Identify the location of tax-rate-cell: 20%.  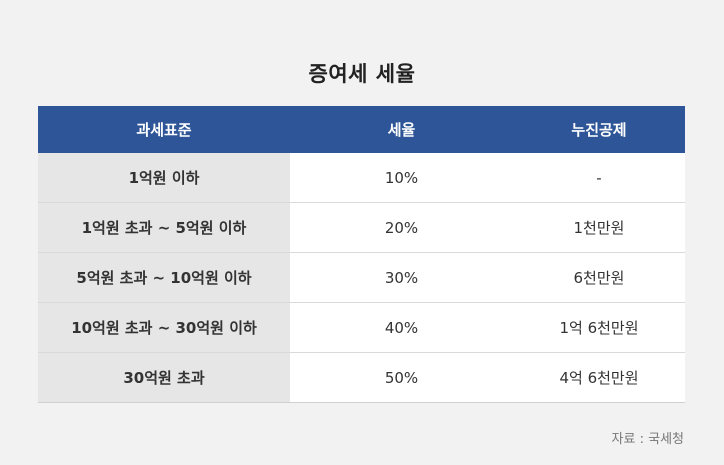
(401, 227).